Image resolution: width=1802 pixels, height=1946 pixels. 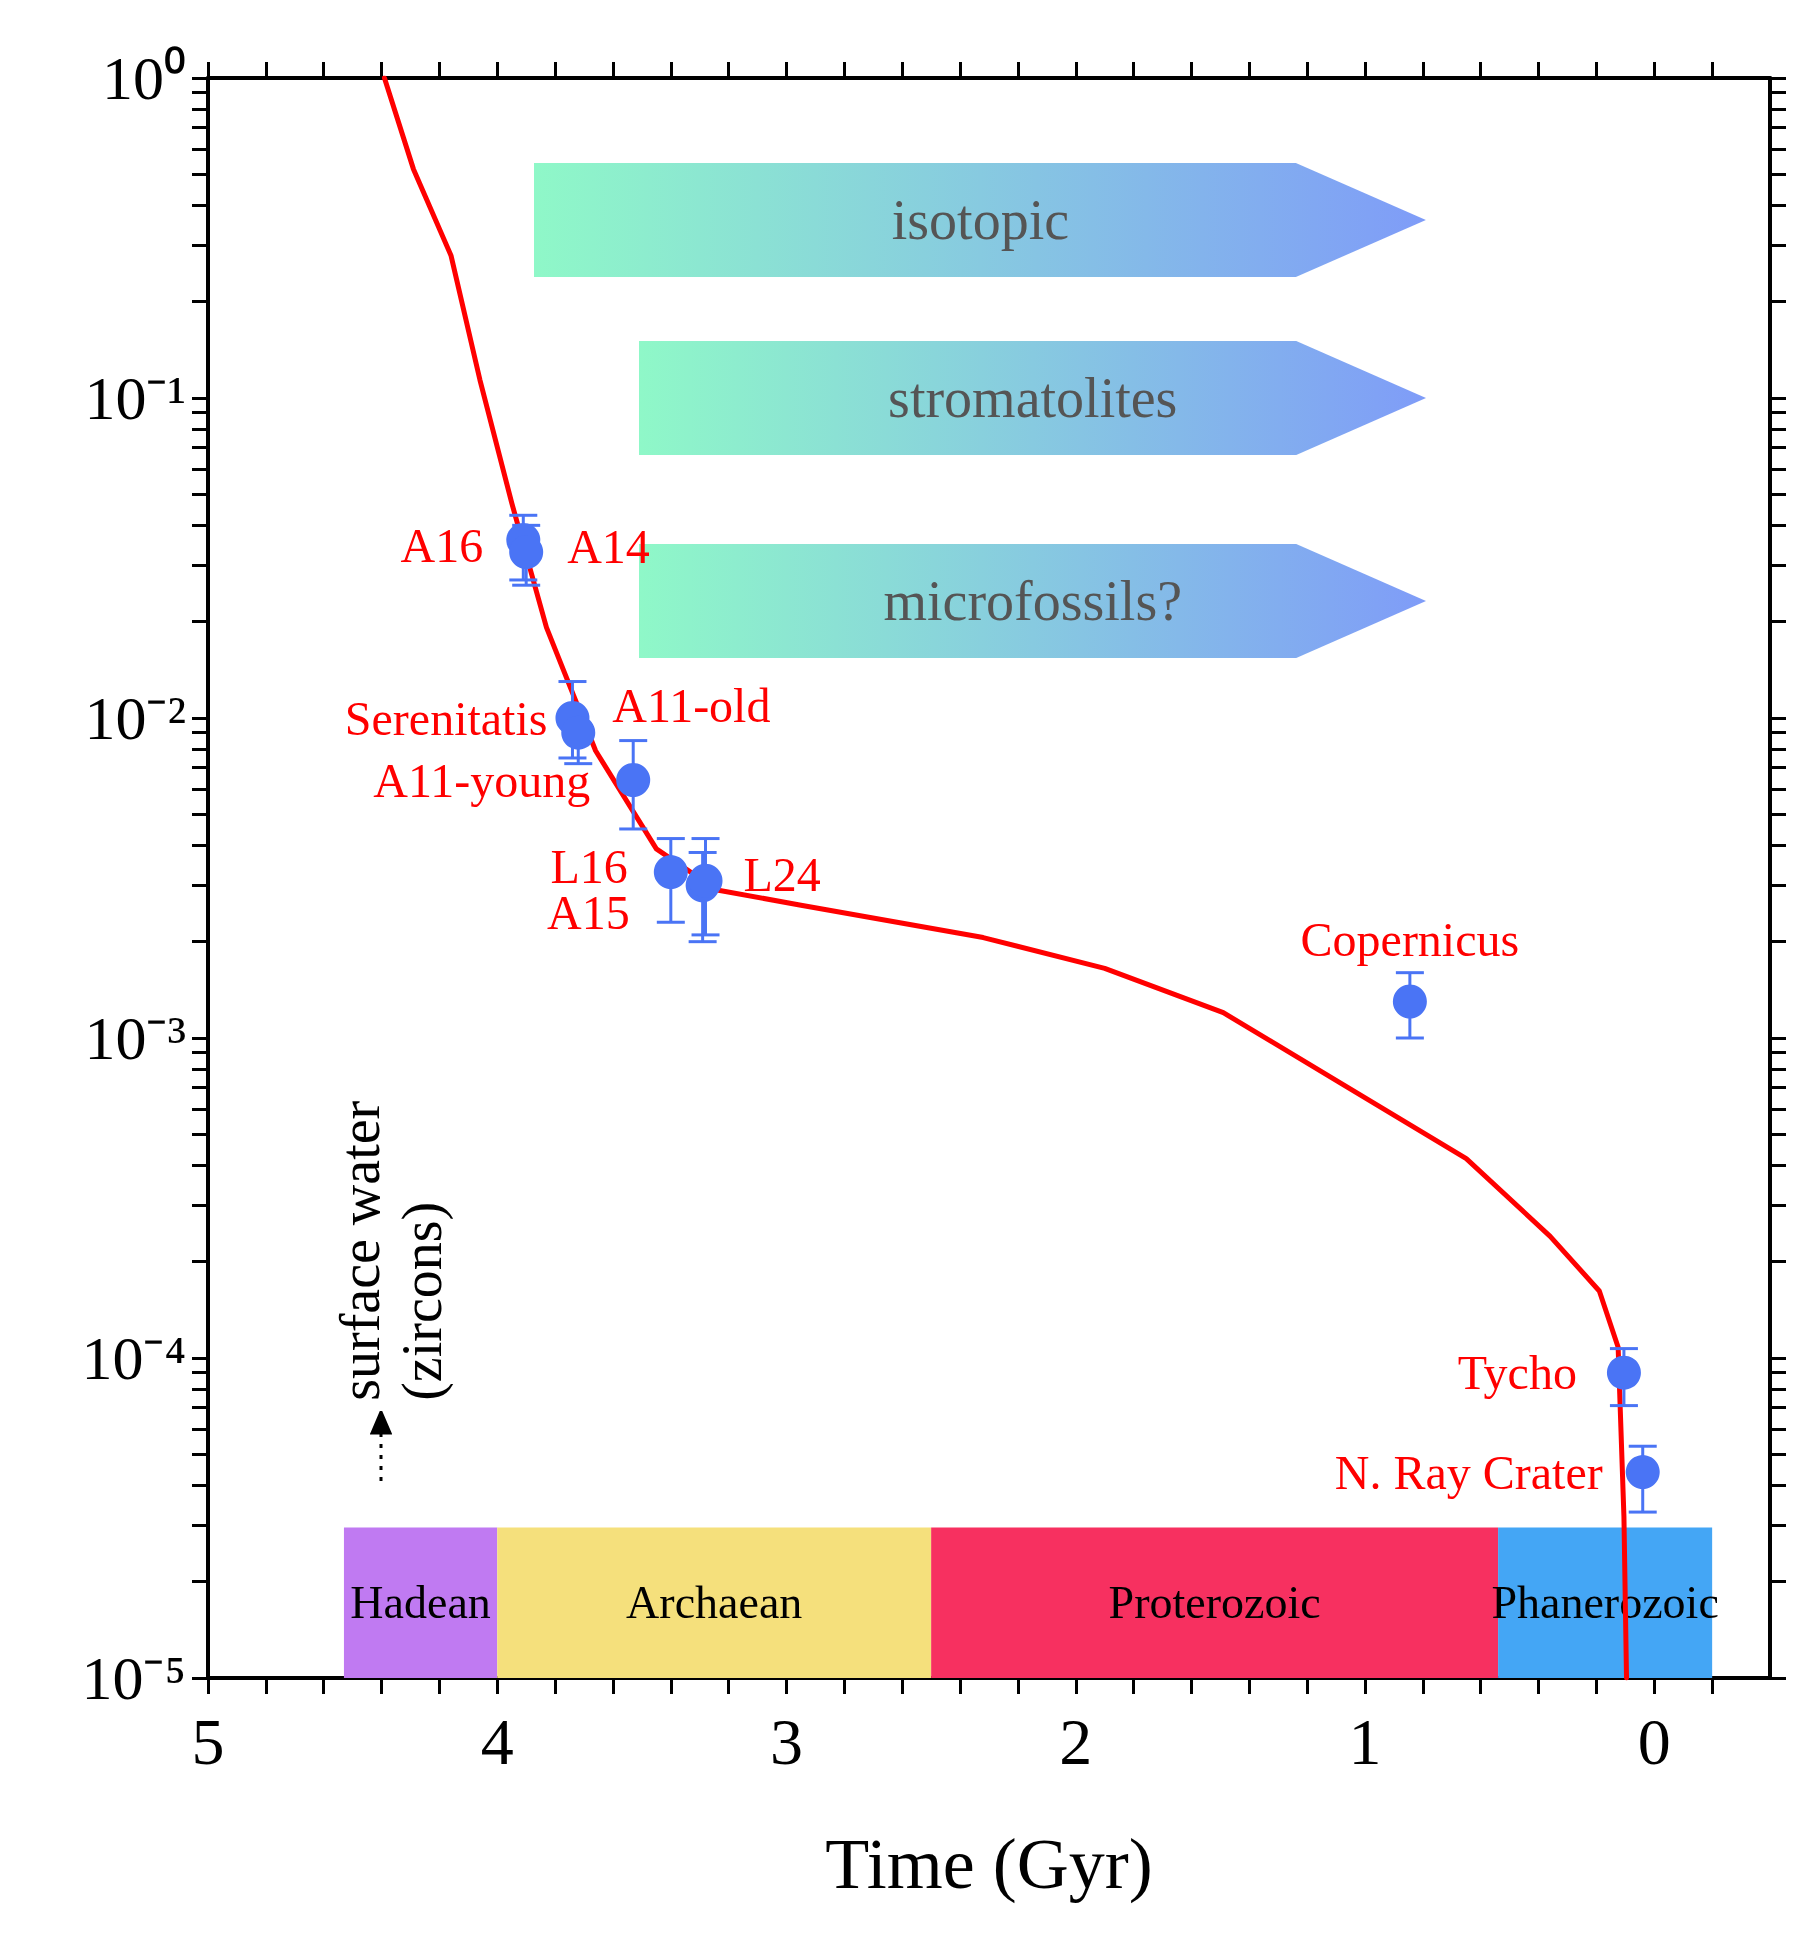 I want to click on annotation: L24, so click(x=782, y=875).